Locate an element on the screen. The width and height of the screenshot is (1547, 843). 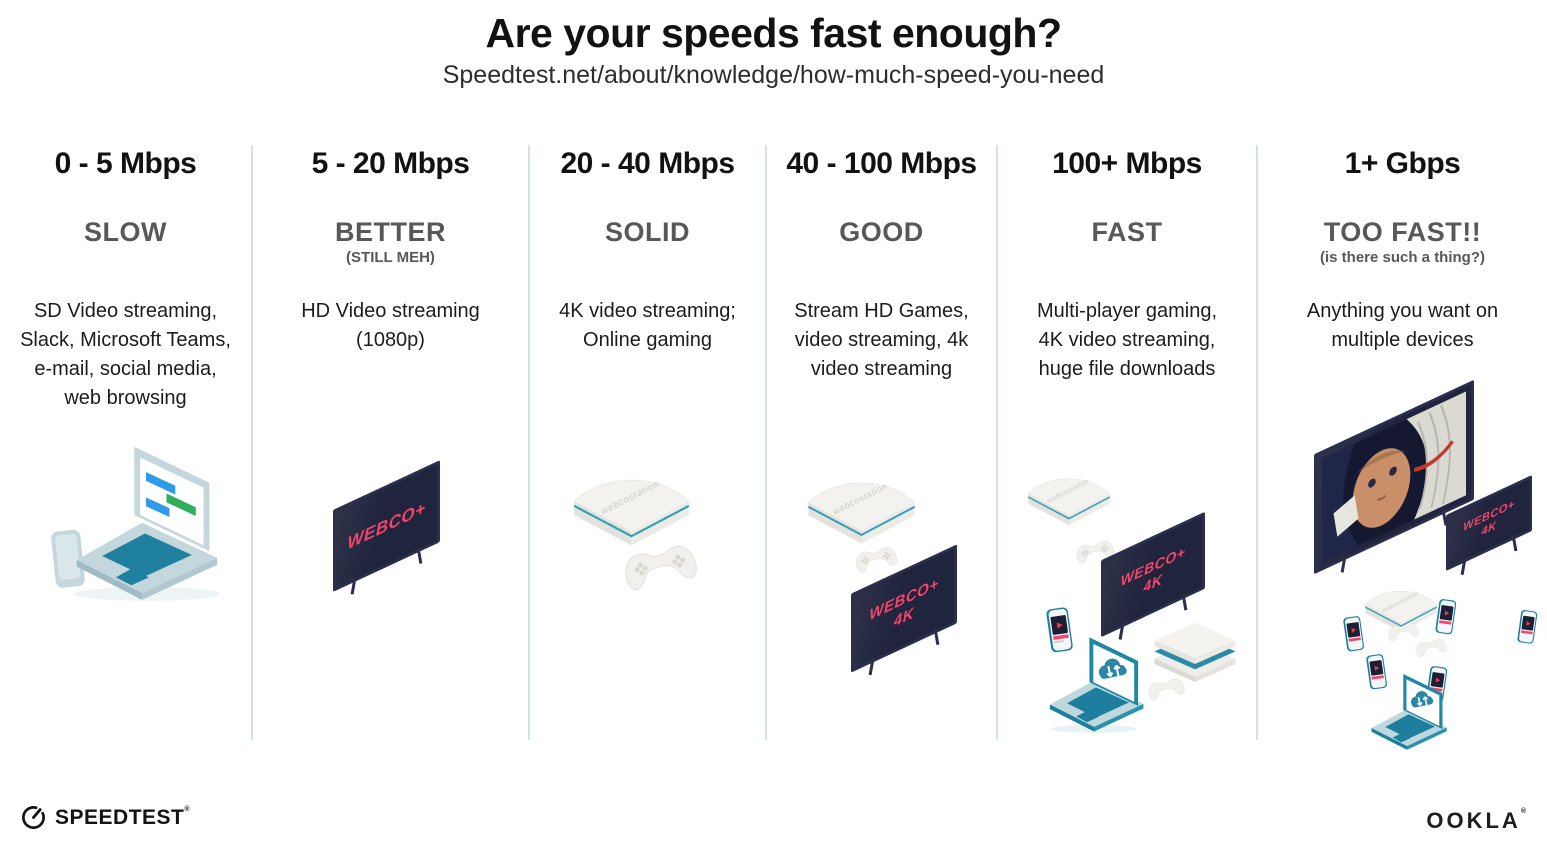
rating-label: GOOD is located at coordinates (881, 232).